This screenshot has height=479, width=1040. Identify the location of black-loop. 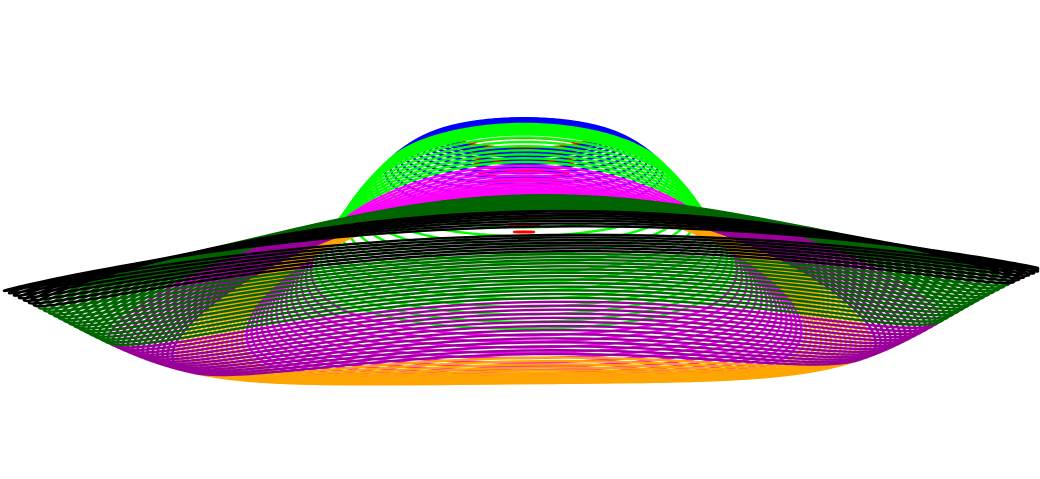
(521, 259).